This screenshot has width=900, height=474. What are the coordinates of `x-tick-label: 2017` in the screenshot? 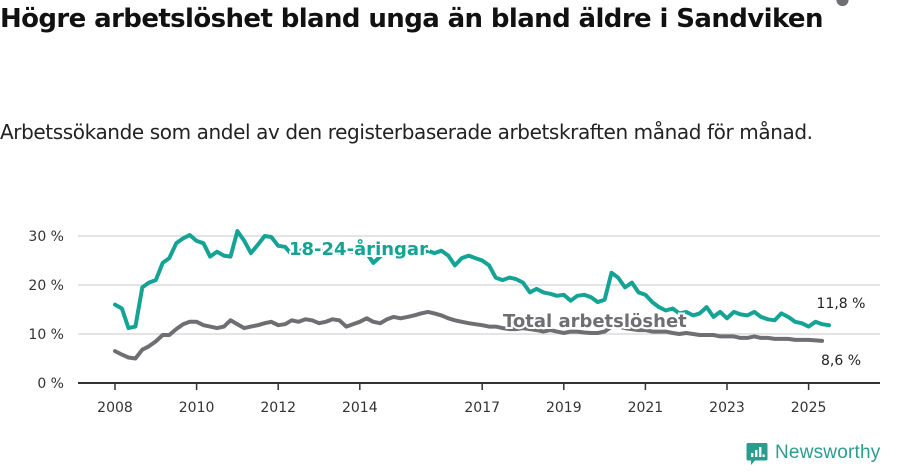 It's located at (482, 408).